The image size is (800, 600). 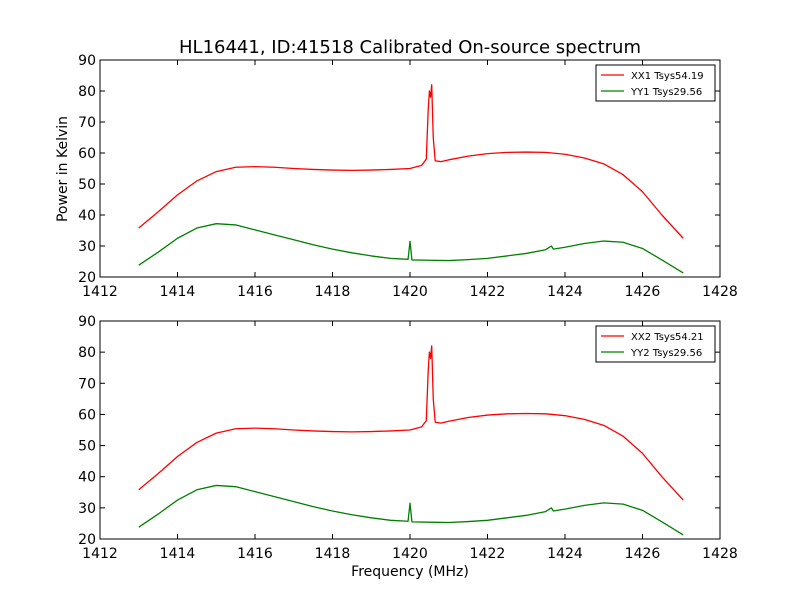 I want to click on legend: XX1 Tsys54.19 YY1 Tsys29.56, so click(x=655, y=83).